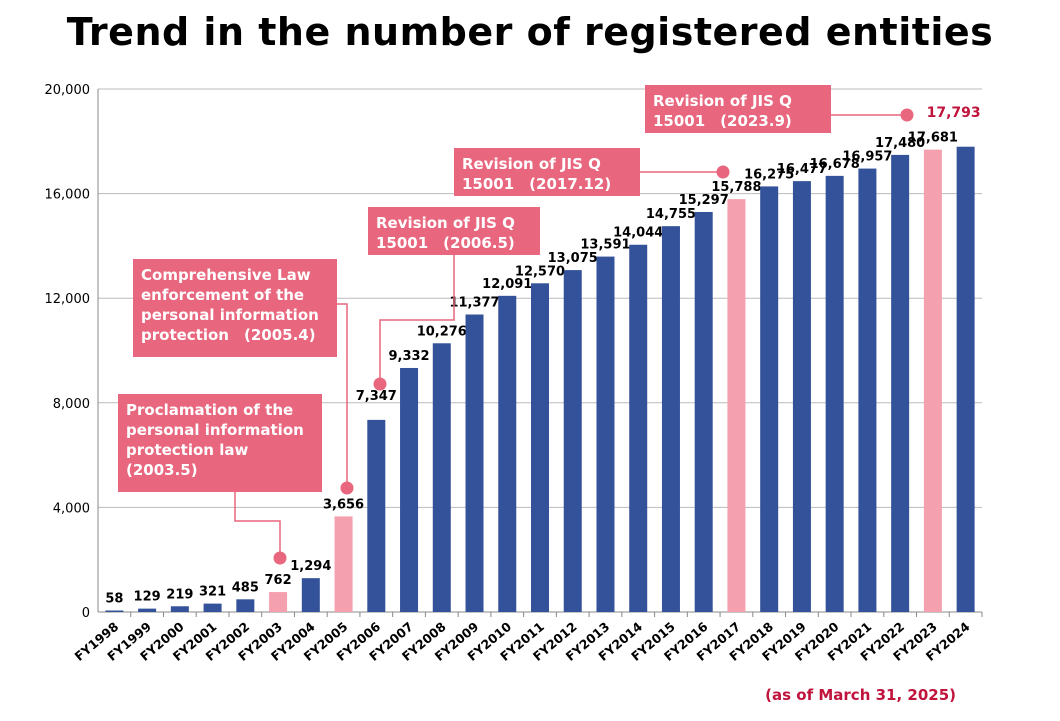 The height and width of the screenshot is (721, 1060). I want to click on data-label-fy2000: 219, so click(179, 594).